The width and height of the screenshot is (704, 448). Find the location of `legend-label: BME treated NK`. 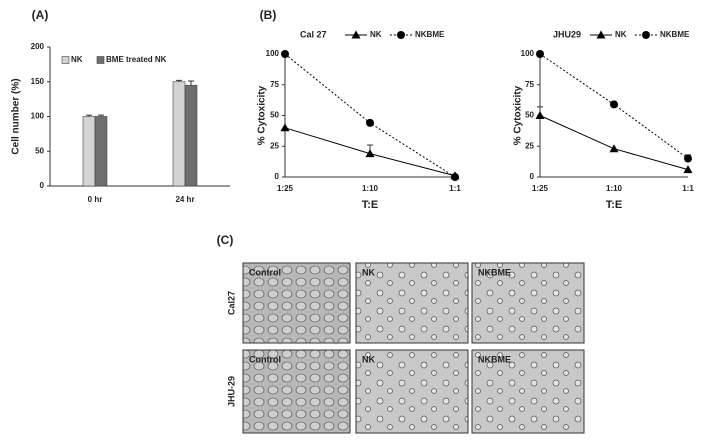

legend-label: BME treated NK is located at coordinates (136, 59).